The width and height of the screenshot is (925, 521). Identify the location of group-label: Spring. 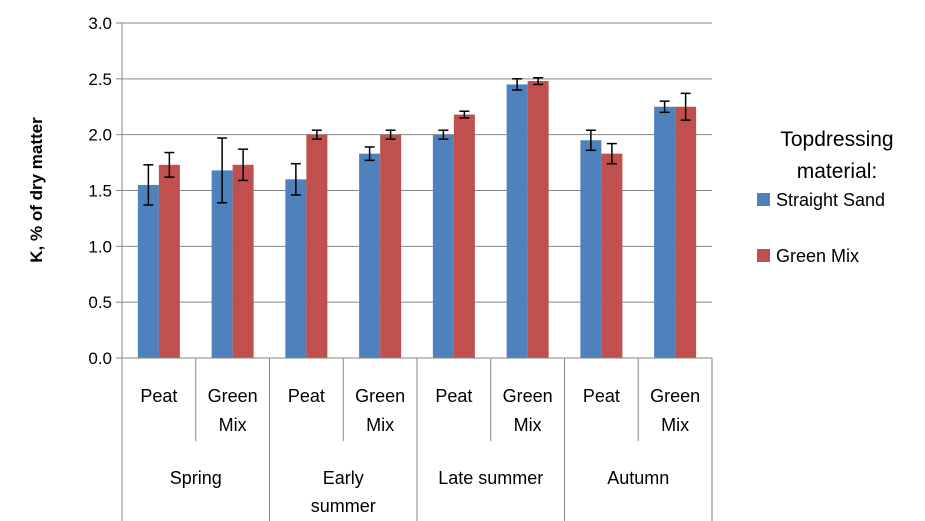
(196, 478).